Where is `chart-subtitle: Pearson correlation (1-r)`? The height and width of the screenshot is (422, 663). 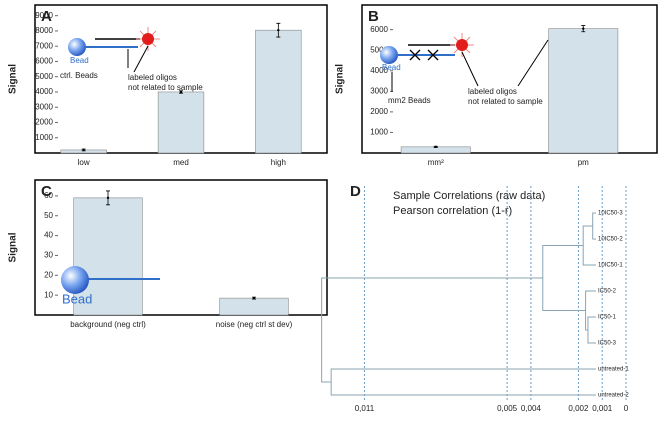
chart-subtitle: Pearson correlation (1-r) is located at coordinates (452, 211).